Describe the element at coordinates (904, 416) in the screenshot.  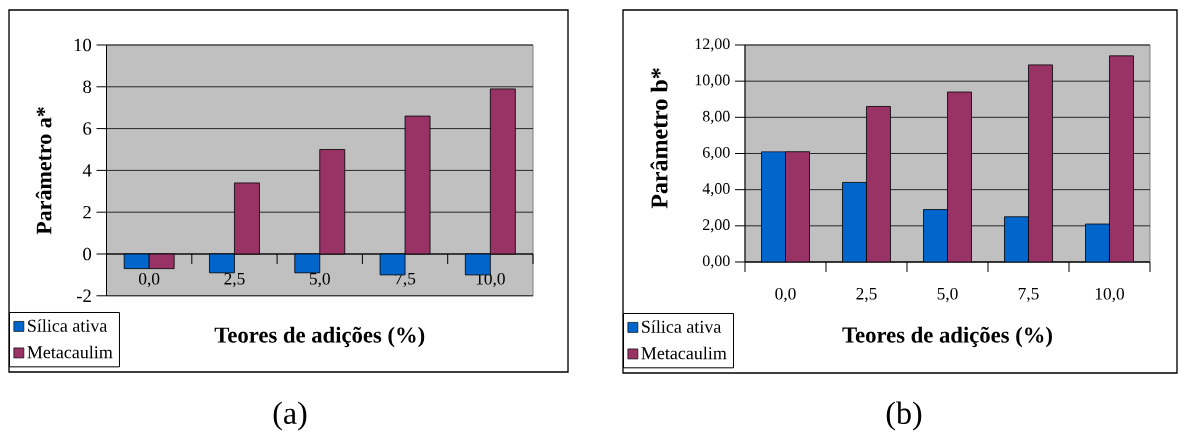
I see `text: (b)` at that location.